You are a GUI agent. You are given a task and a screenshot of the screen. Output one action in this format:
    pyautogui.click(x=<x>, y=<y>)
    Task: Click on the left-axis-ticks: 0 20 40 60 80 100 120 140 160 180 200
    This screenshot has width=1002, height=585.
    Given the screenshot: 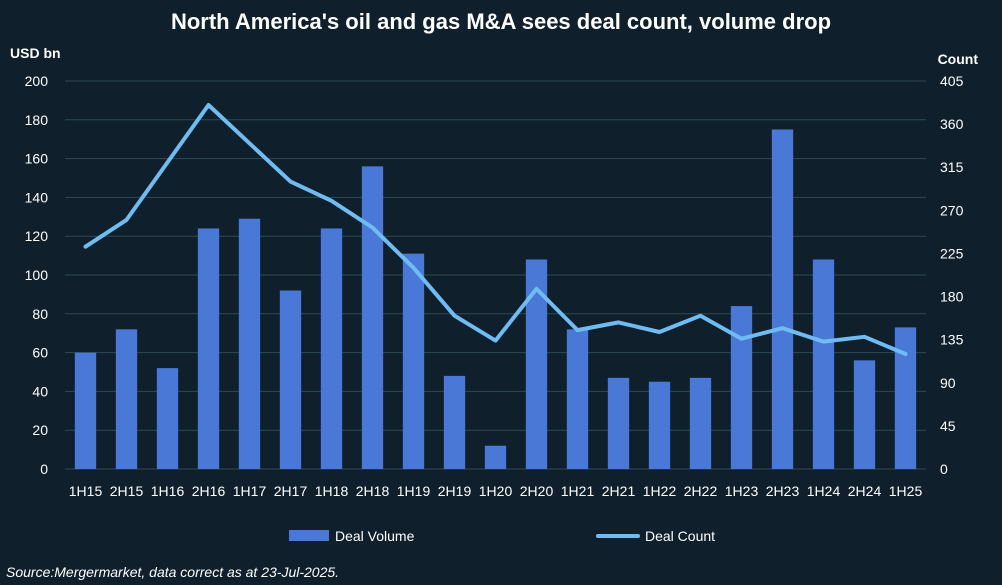 What is the action you would take?
    pyautogui.click(x=37, y=275)
    